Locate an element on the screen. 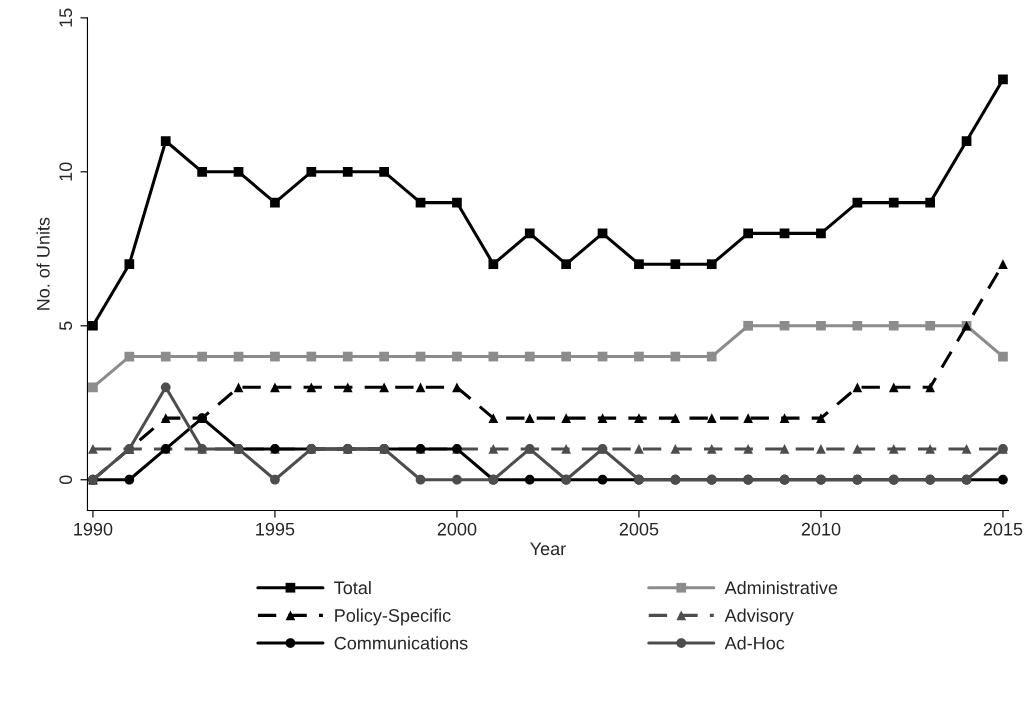 Image resolution: width=1029 pixels, height=714 pixels. legend-label: Total is located at coordinates (352, 587).